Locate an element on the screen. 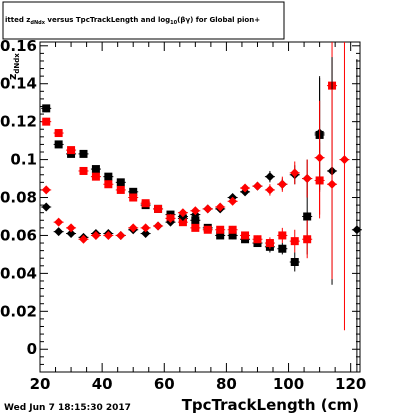  chart-title-pre: itted z is located at coordinates (17, 20).